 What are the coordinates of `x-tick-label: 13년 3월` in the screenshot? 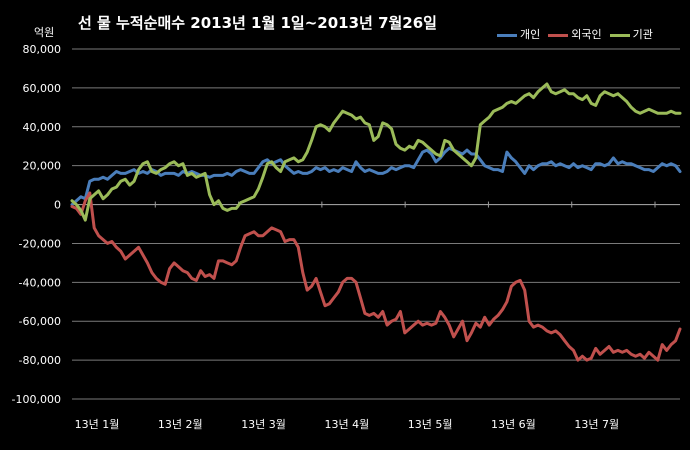 It's located at (263, 424).